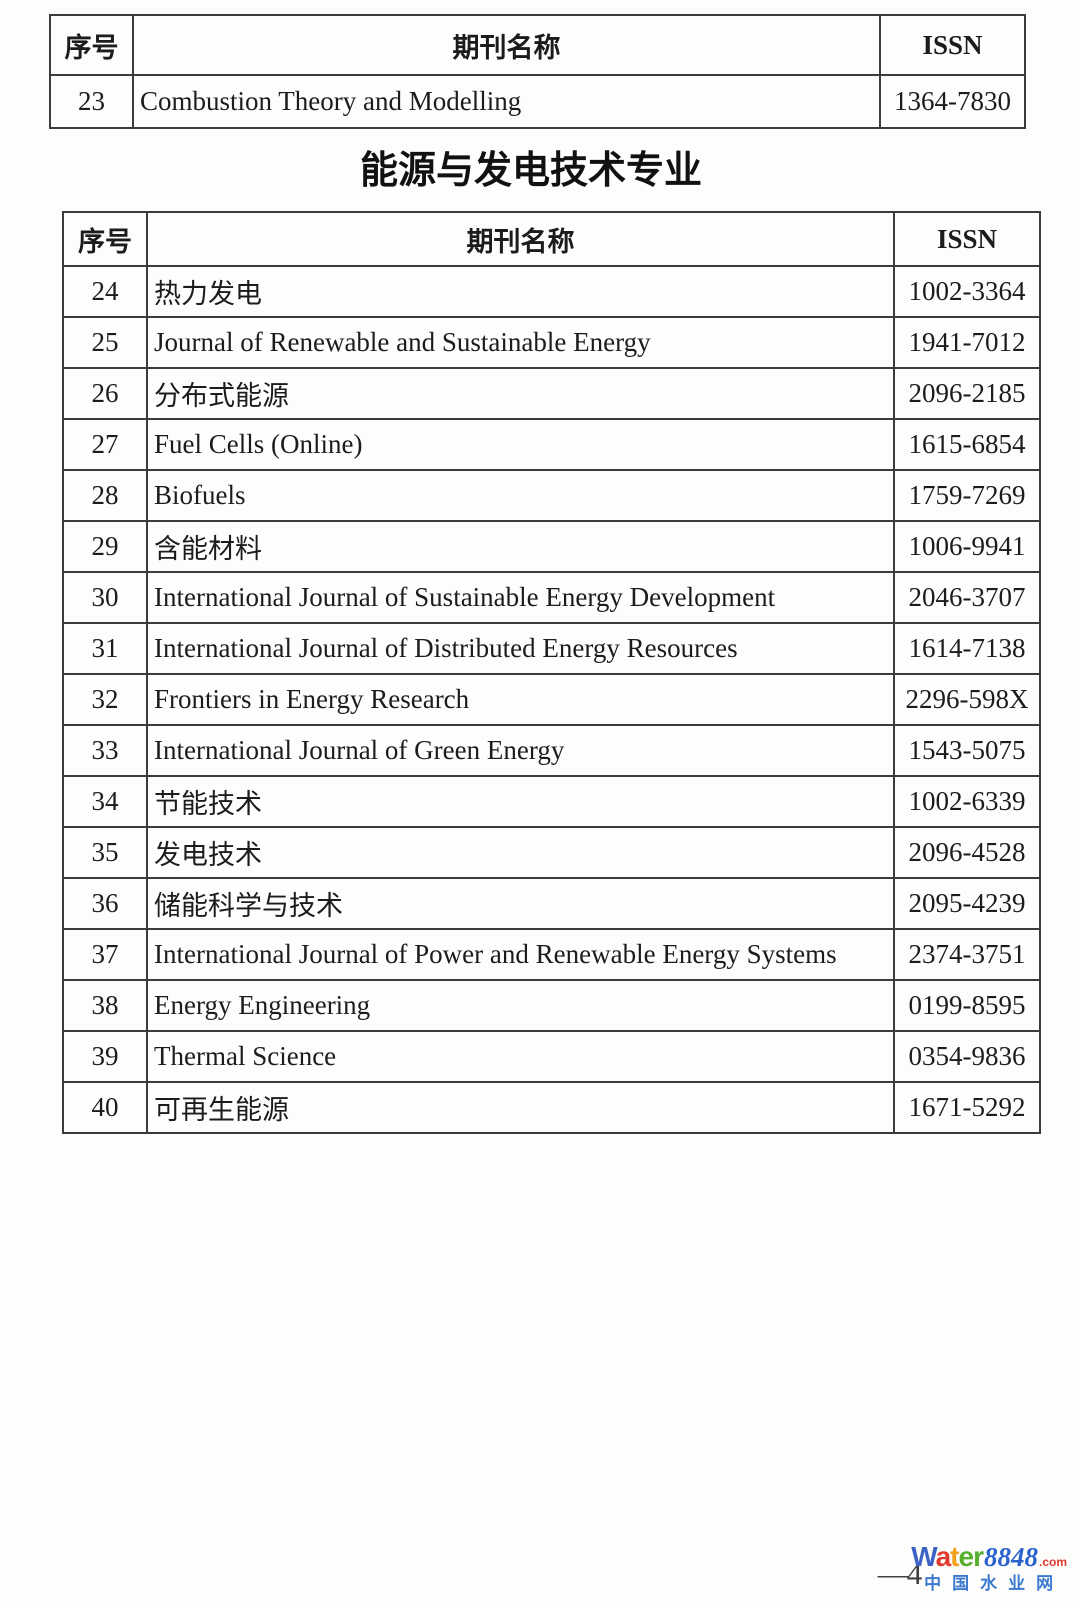 The width and height of the screenshot is (1080, 1602). I want to click on issn-cell: 1364-7830, so click(952, 101).